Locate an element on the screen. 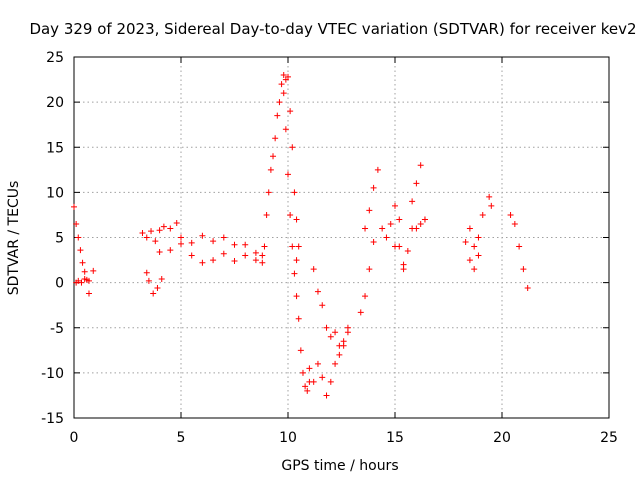  y-tick-label: 10 is located at coordinates (55, 193).